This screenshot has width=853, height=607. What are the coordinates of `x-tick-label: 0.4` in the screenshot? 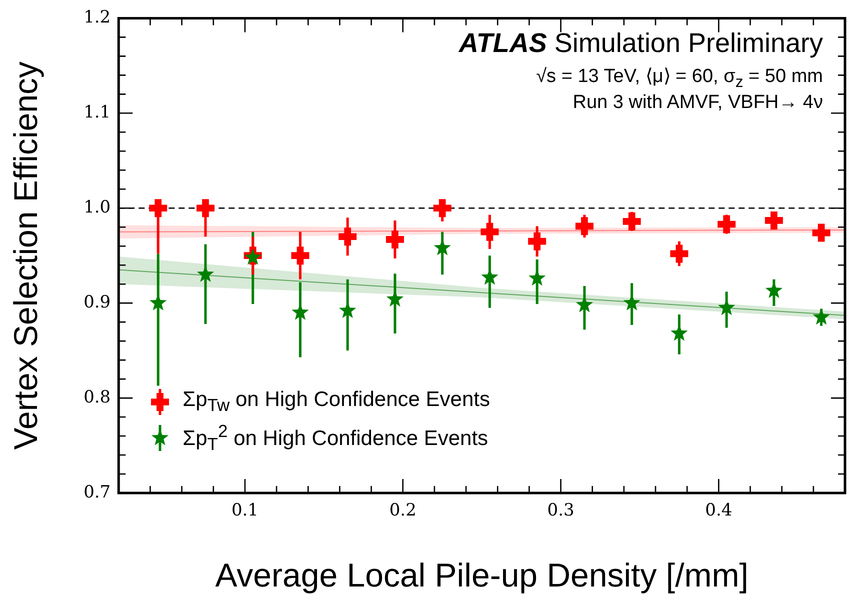 It's located at (718, 510).